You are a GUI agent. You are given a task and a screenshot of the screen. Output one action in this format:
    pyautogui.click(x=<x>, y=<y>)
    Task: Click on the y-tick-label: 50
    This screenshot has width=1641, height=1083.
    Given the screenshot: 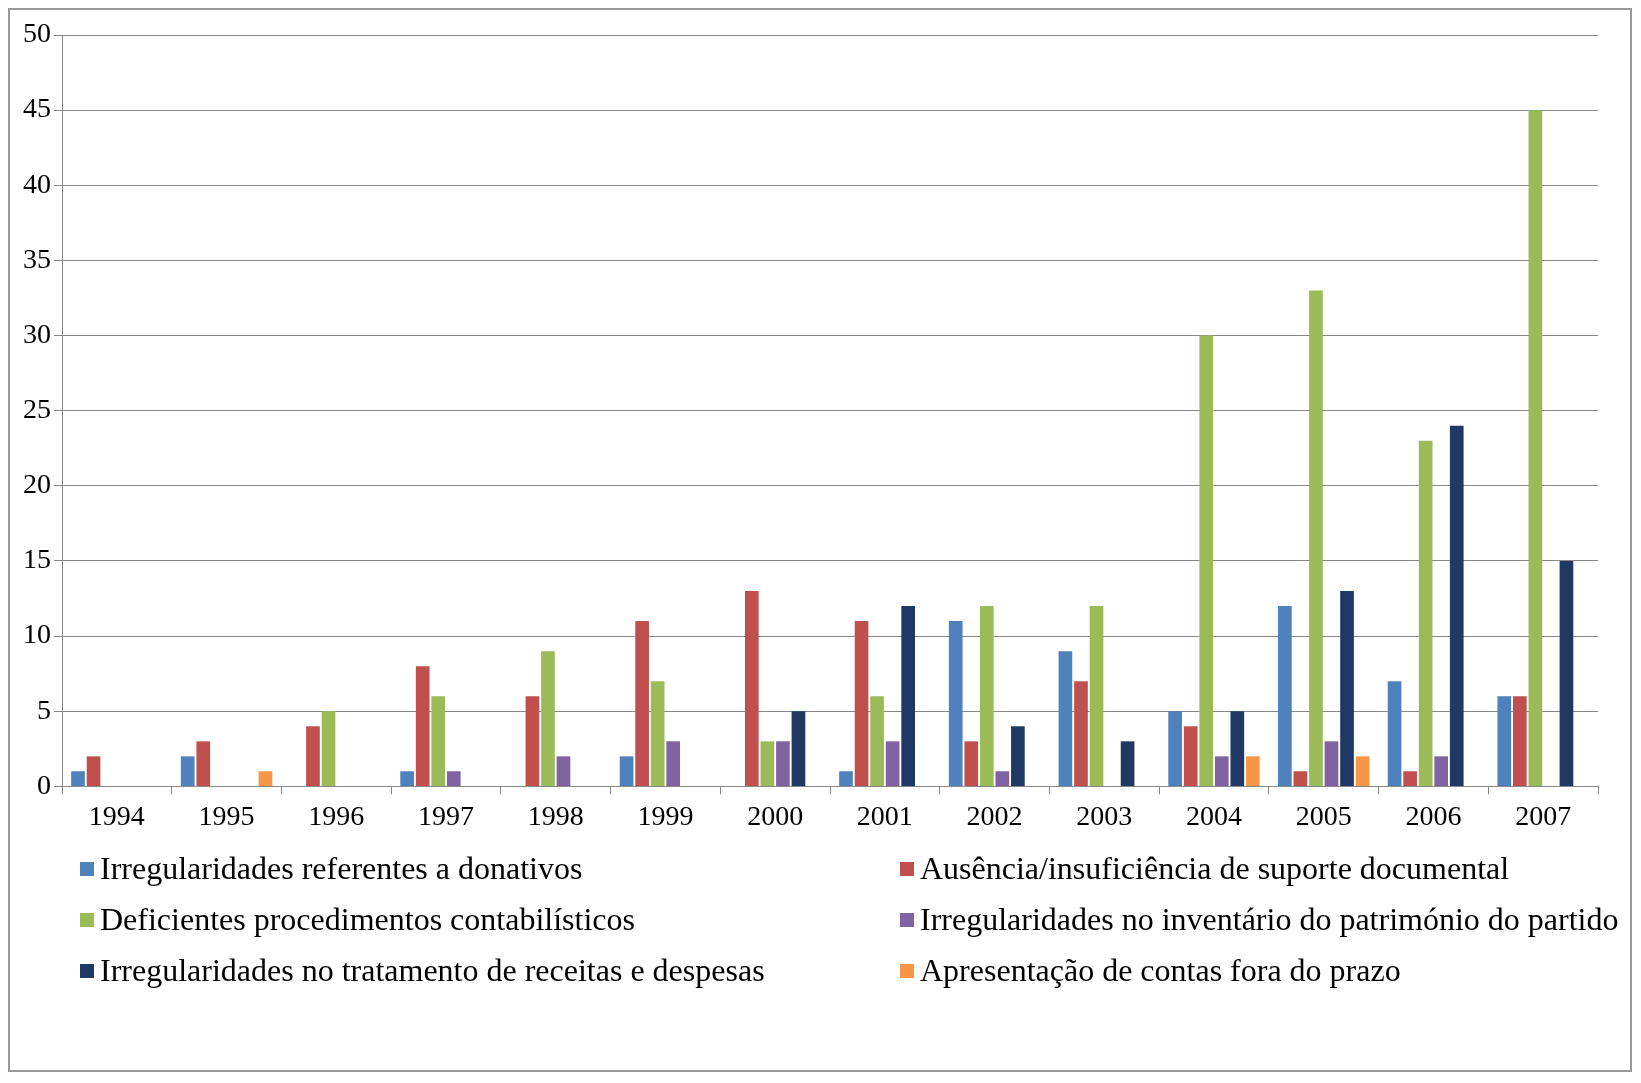 What is the action you would take?
    pyautogui.click(x=37, y=33)
    